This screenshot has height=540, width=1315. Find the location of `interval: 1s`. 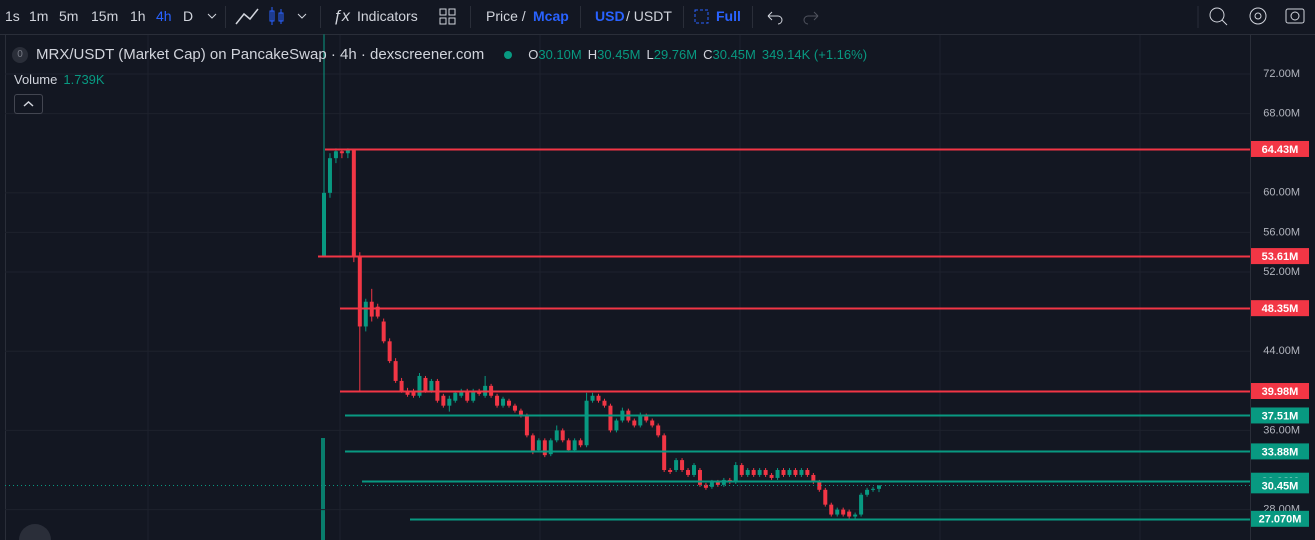

interval: 1s is located at coordinates (12, 16).